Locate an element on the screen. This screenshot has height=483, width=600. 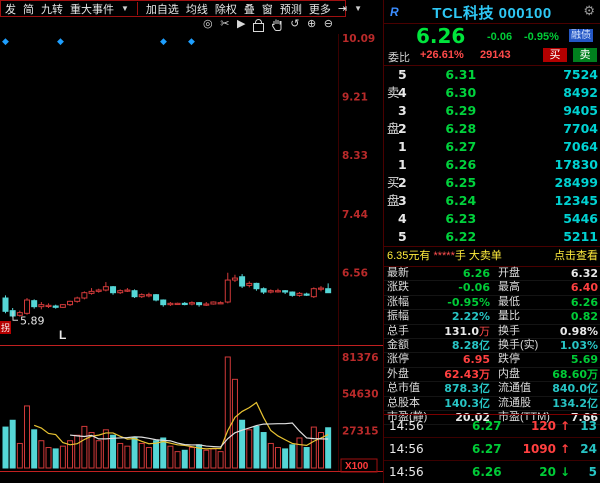
big-order-alert: 6.35元有 *****手 大卖单 点击查看 is located at coordinates (492, 256).